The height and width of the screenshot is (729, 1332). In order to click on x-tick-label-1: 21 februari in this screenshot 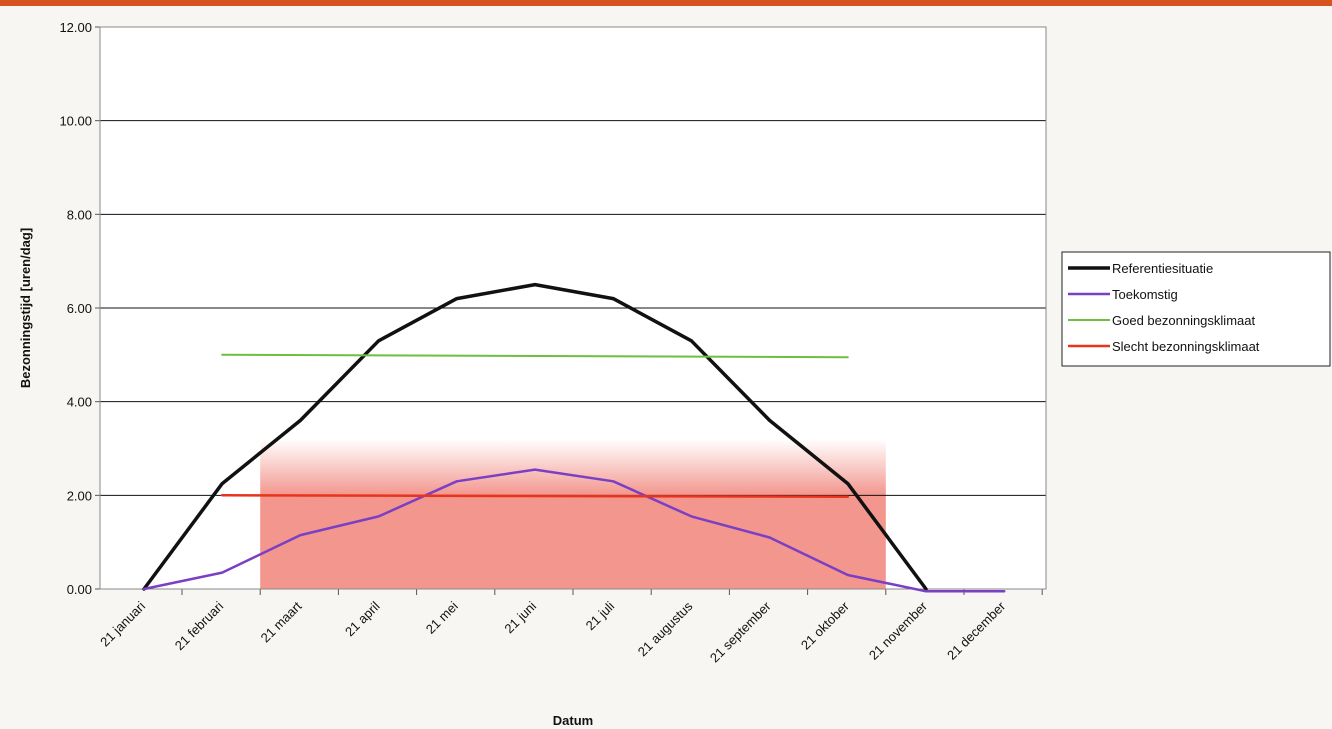, I will do `click(199, 625)`.